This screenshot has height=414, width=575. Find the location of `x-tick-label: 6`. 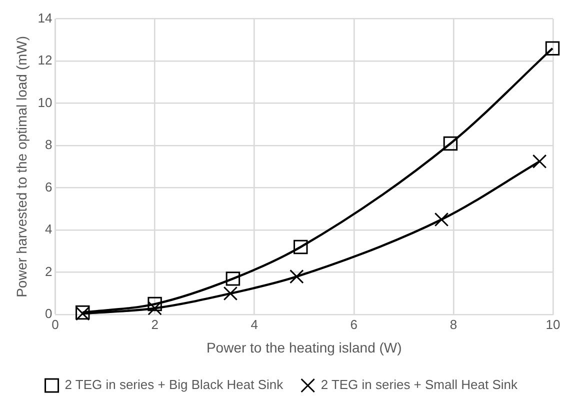

x-tick-label: 6 is located at coordinates (354, 324).